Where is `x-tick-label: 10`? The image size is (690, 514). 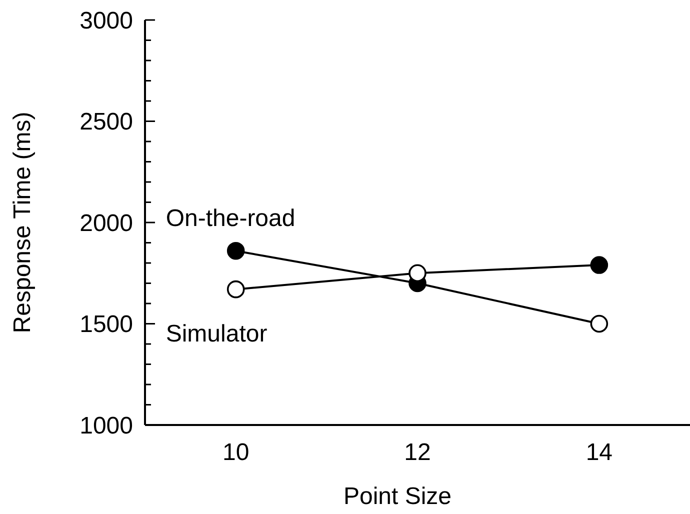
x-tick-label: 10 is located at coordinates (236, 452).